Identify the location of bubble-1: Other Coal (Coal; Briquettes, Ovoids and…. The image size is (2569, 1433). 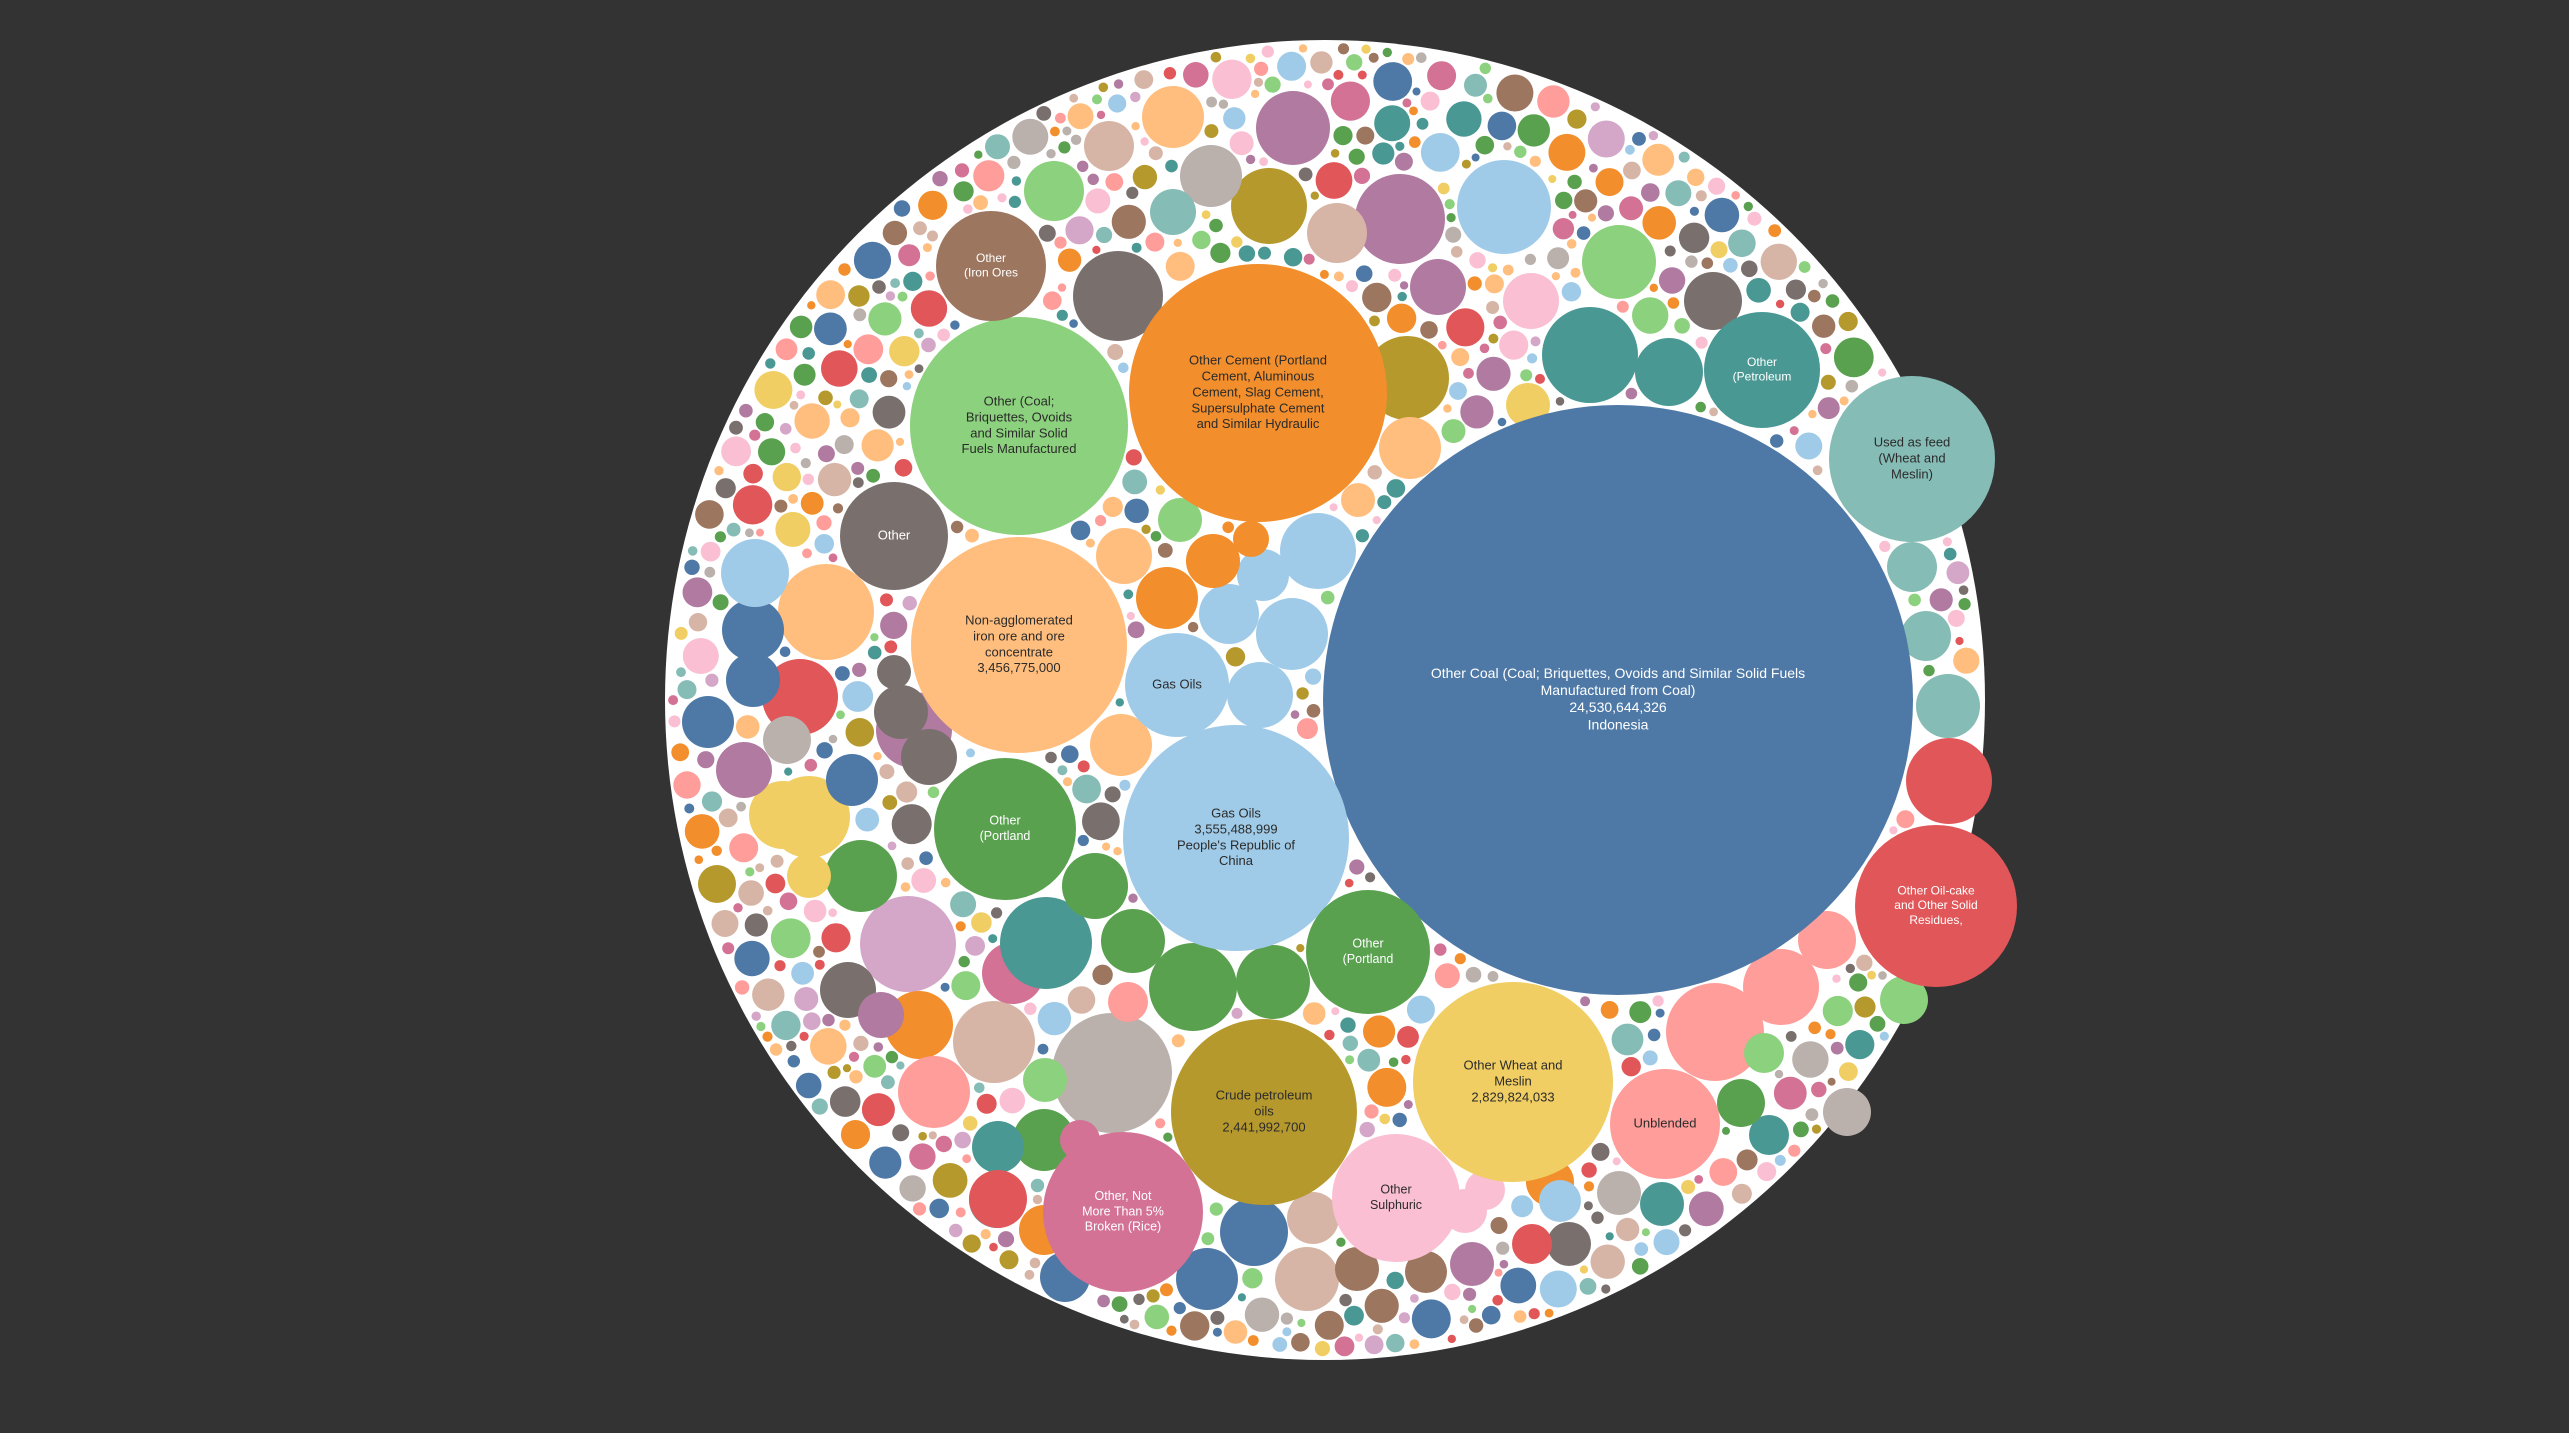
(1618, 700).